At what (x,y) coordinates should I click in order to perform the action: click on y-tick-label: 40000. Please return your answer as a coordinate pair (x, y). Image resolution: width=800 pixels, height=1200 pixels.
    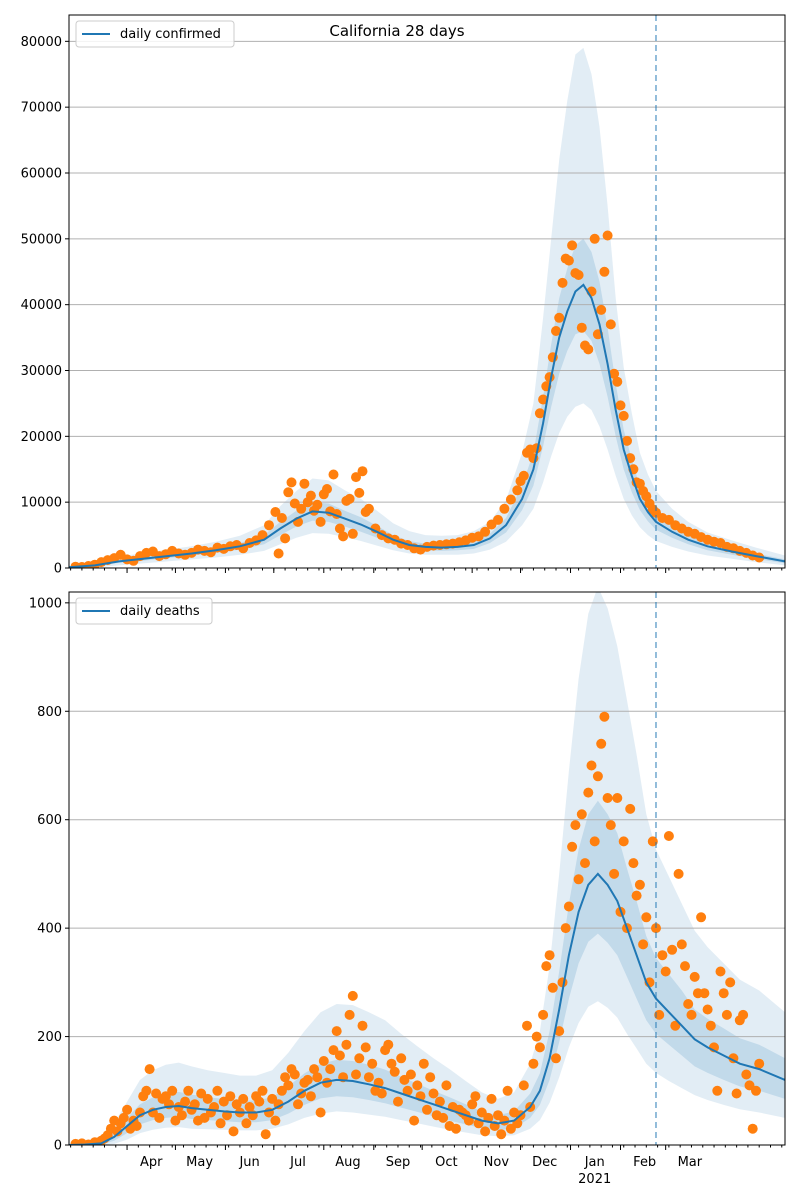
    Looking at the image, I should click on (41, 305).